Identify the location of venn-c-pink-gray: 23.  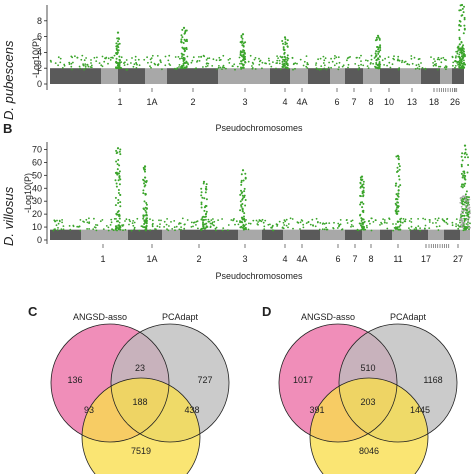
(140, 368).